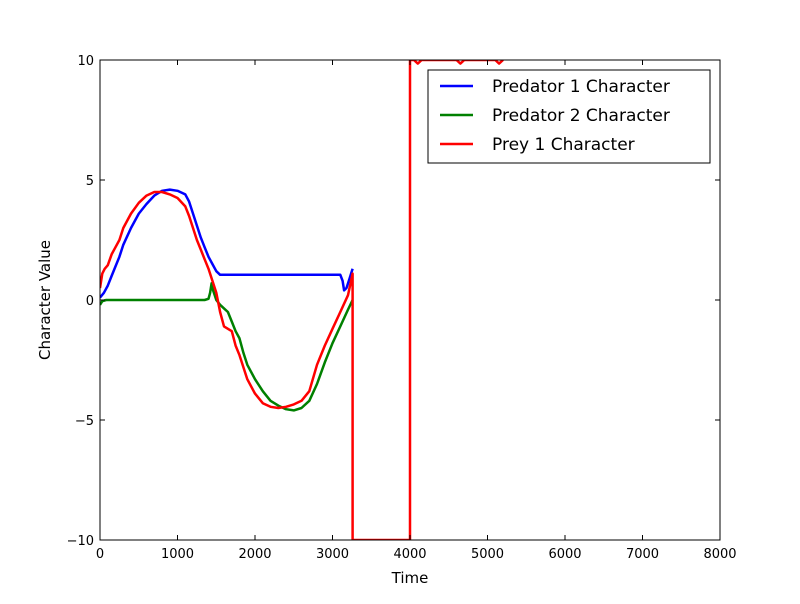  Describe the element at coordinates (90, 301) in the screenshot. I see `y-tick-label: 0` at that location.